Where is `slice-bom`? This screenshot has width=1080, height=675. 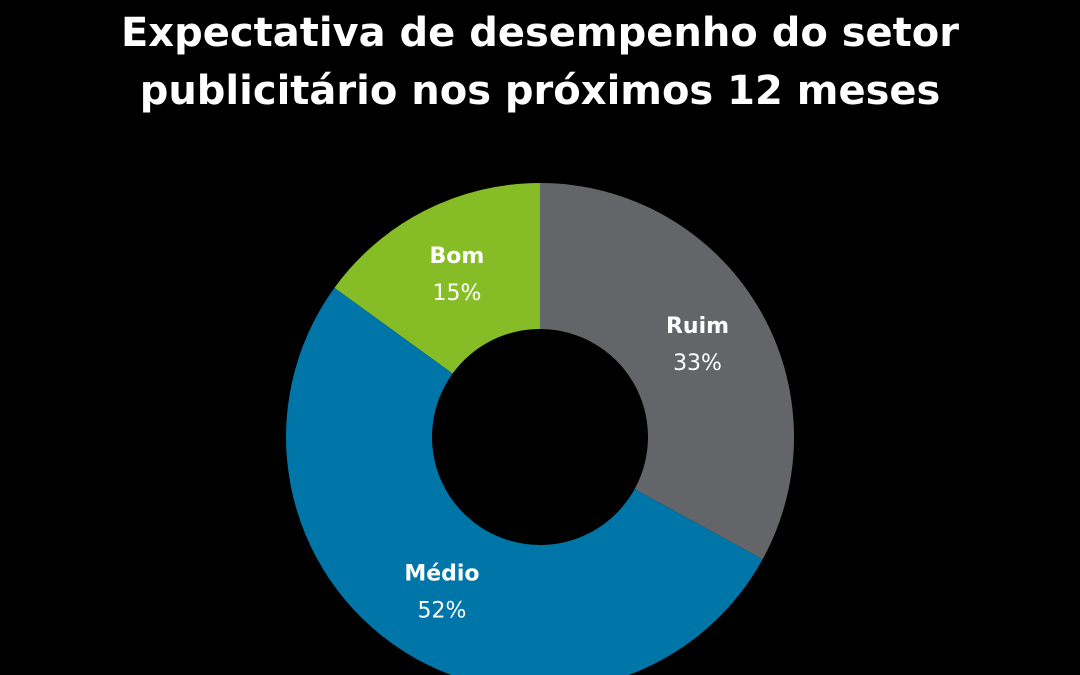 slice-bom is located at coordinates (437, 278).